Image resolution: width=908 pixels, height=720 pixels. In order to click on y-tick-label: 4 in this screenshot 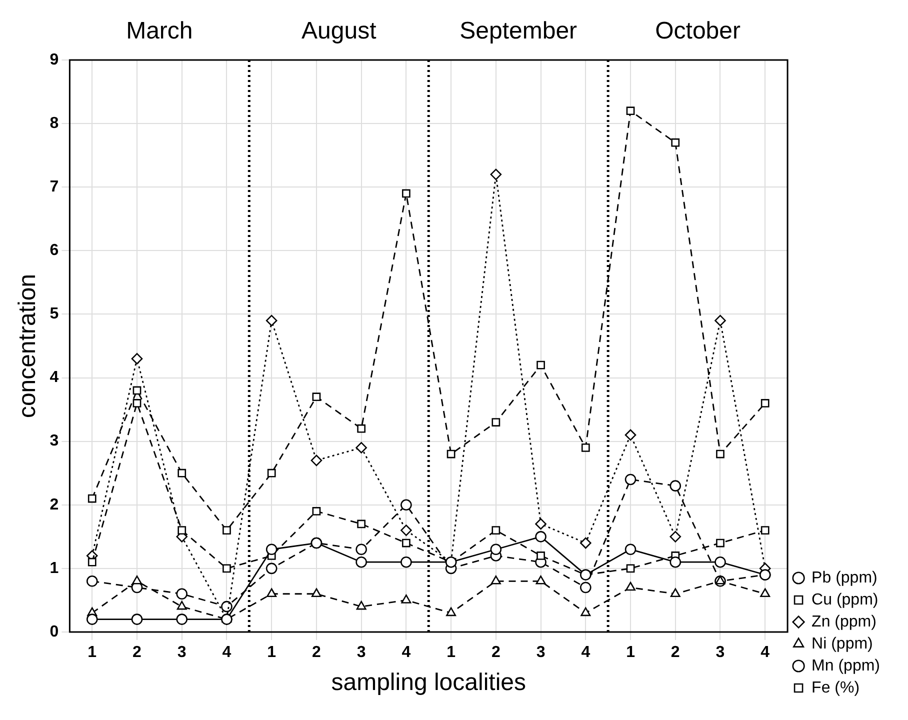, I will do `click(54, 377)`.